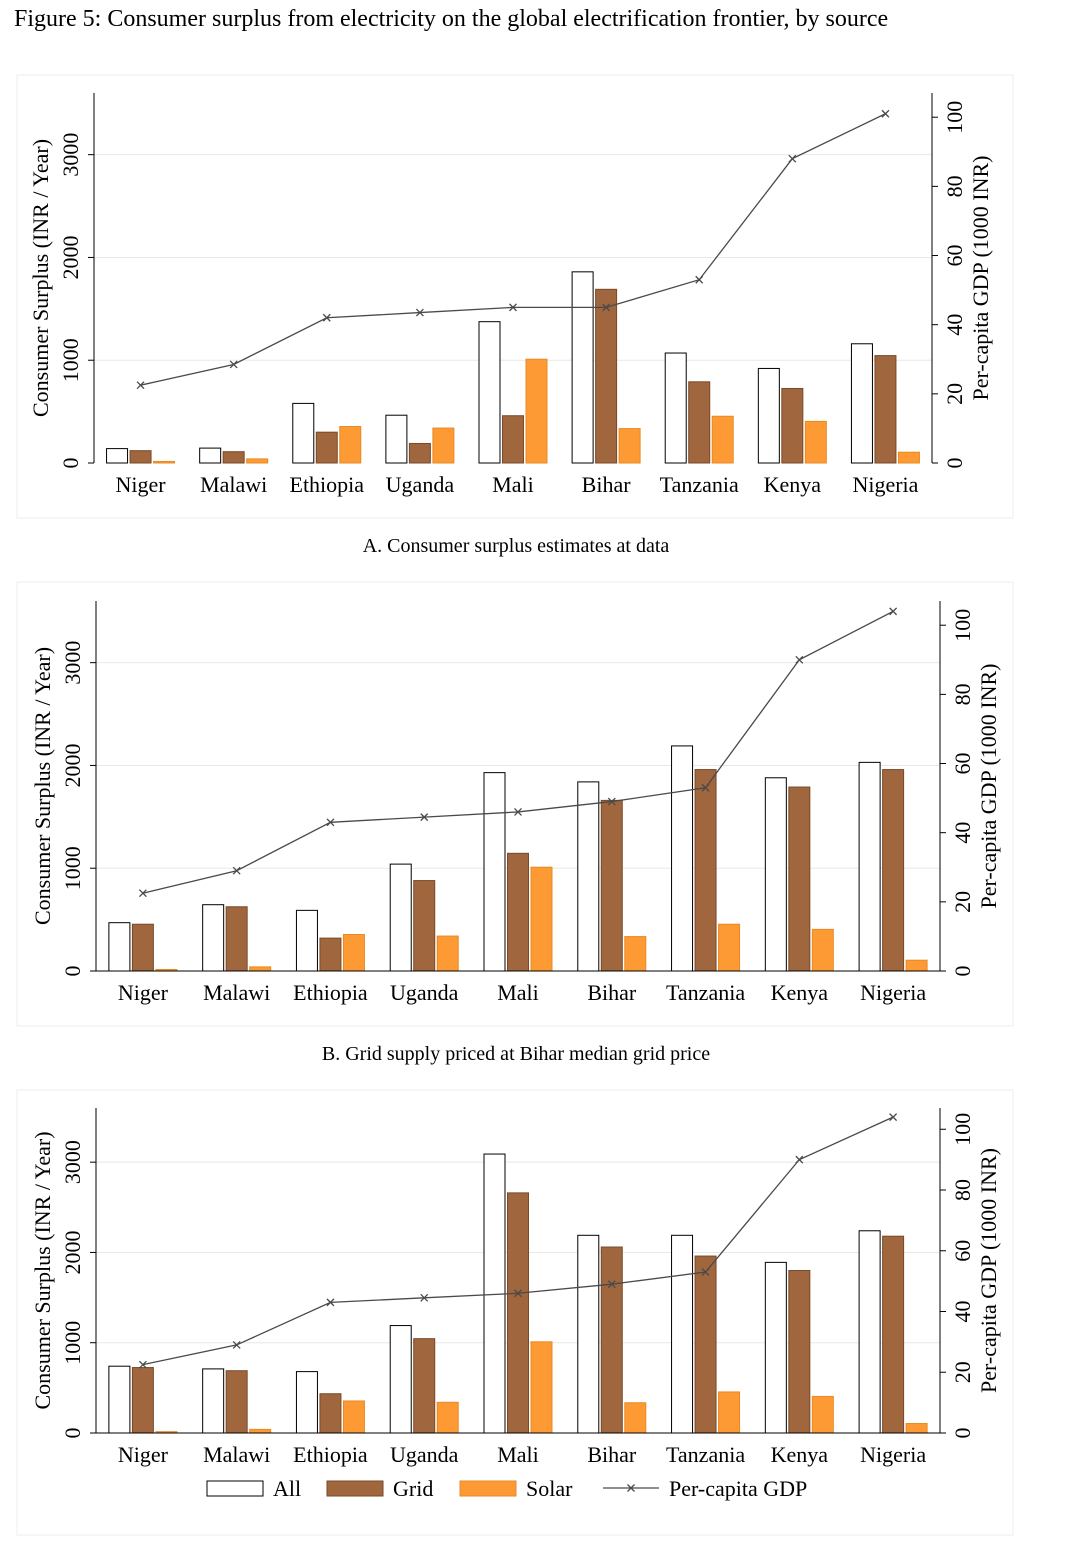 The height and width of the screenshot is (1555, 1070). Describe the element at coordinates (400, 917) in the screenshot. I see `bar-all-uganda` at that location.